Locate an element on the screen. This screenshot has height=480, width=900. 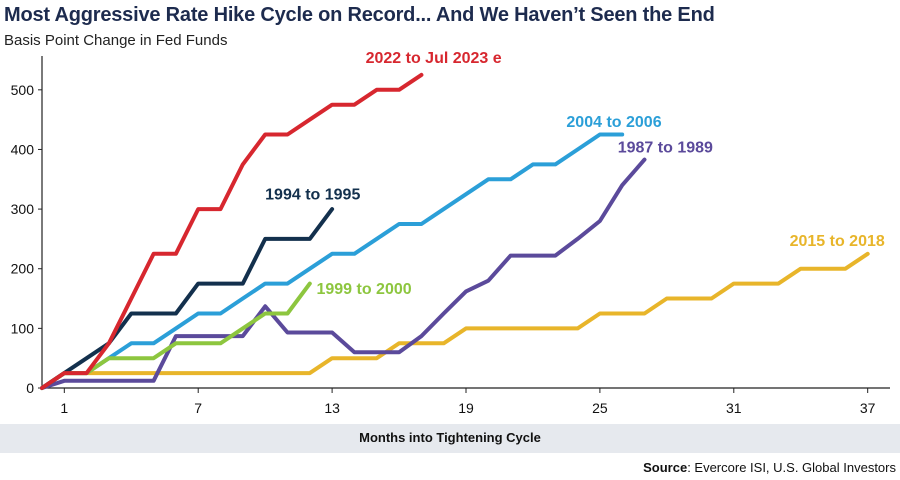
source-label: Source is located at coordinates (665, 467).